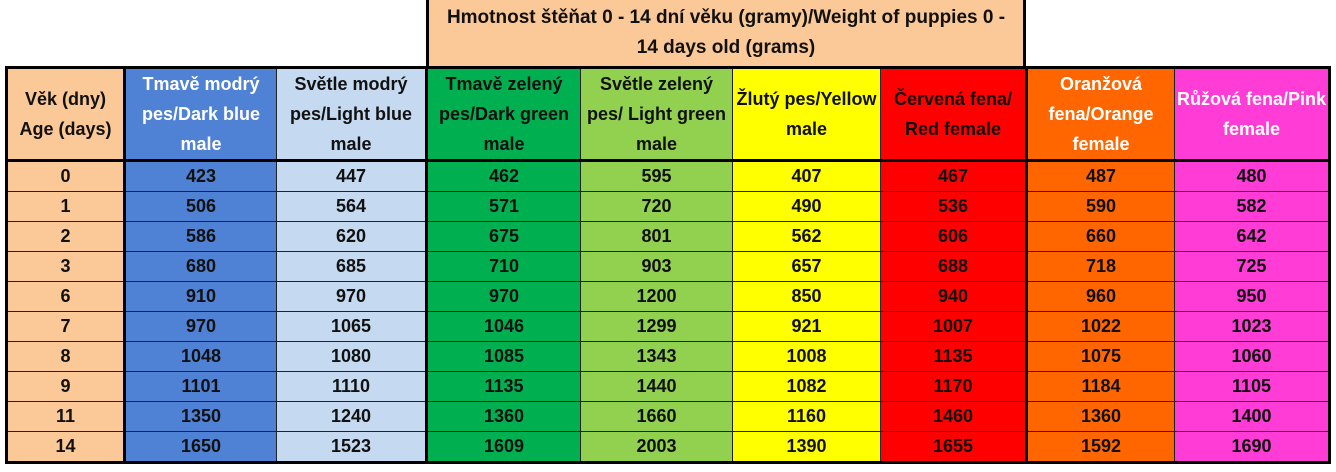 This screenshot has height=472, width=1336. I want to click on cell-yellow-male: 1390, so click(806, 447).